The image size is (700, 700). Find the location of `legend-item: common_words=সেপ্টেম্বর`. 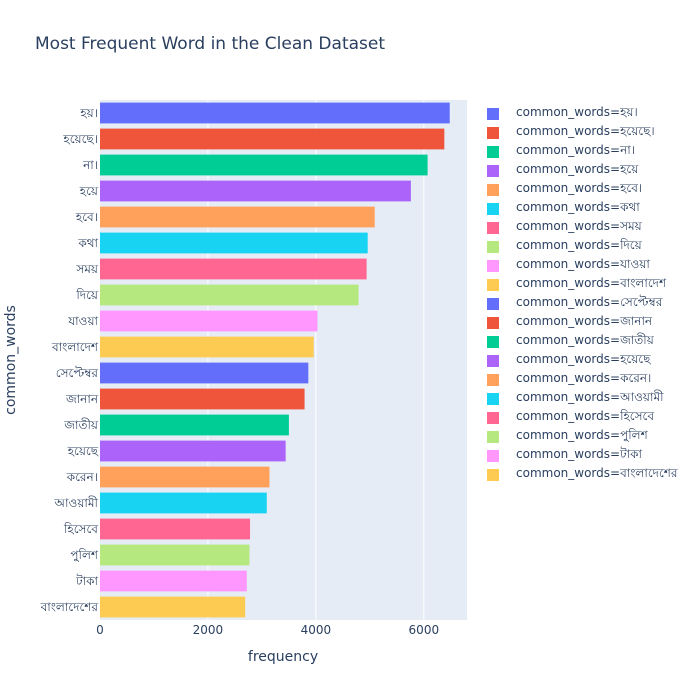

legend-item: common_words=সেপ্টেম্বর is located at coordinates (582, 303).